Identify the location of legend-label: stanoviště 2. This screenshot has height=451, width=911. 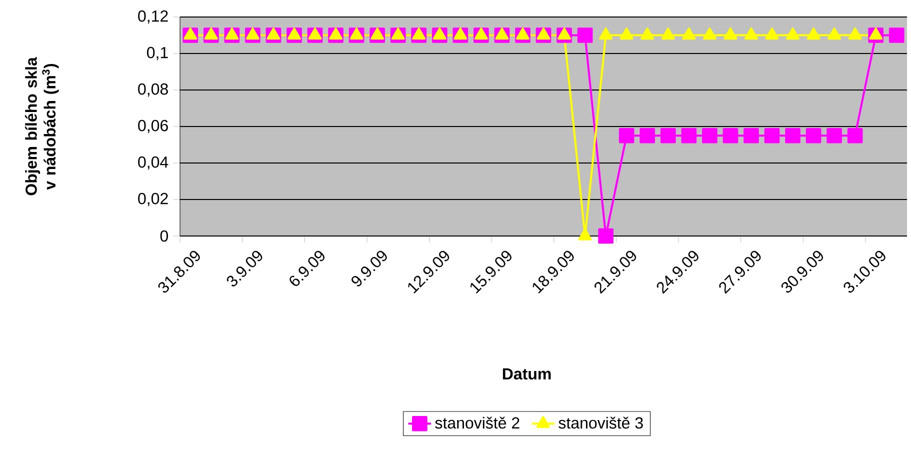
(477, 422).